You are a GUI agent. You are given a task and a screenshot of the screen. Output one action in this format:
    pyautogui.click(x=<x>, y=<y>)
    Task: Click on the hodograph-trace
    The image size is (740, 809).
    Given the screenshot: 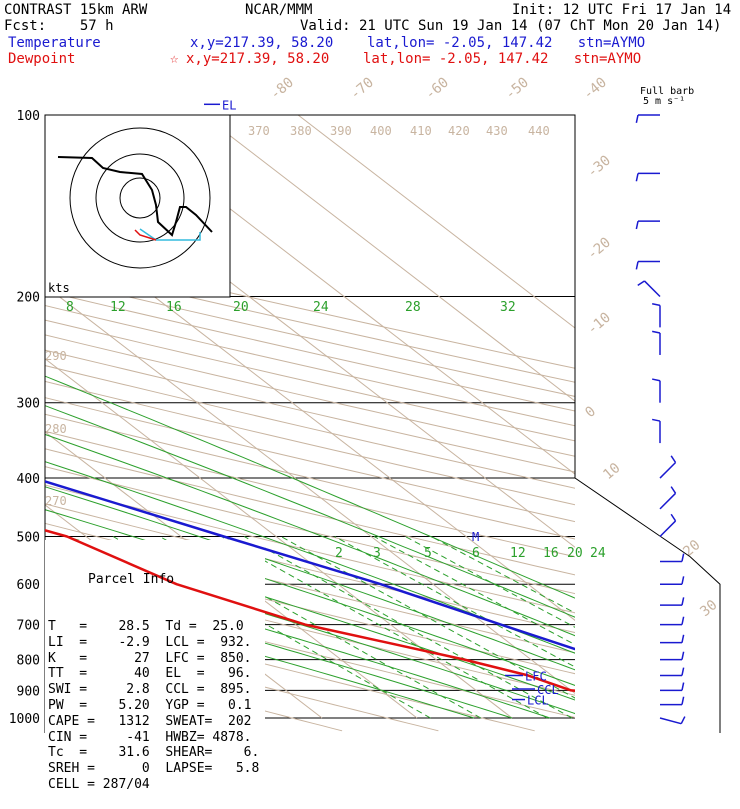 What is the action you would take?
    pyautogui.click(x=135, y=196)
    